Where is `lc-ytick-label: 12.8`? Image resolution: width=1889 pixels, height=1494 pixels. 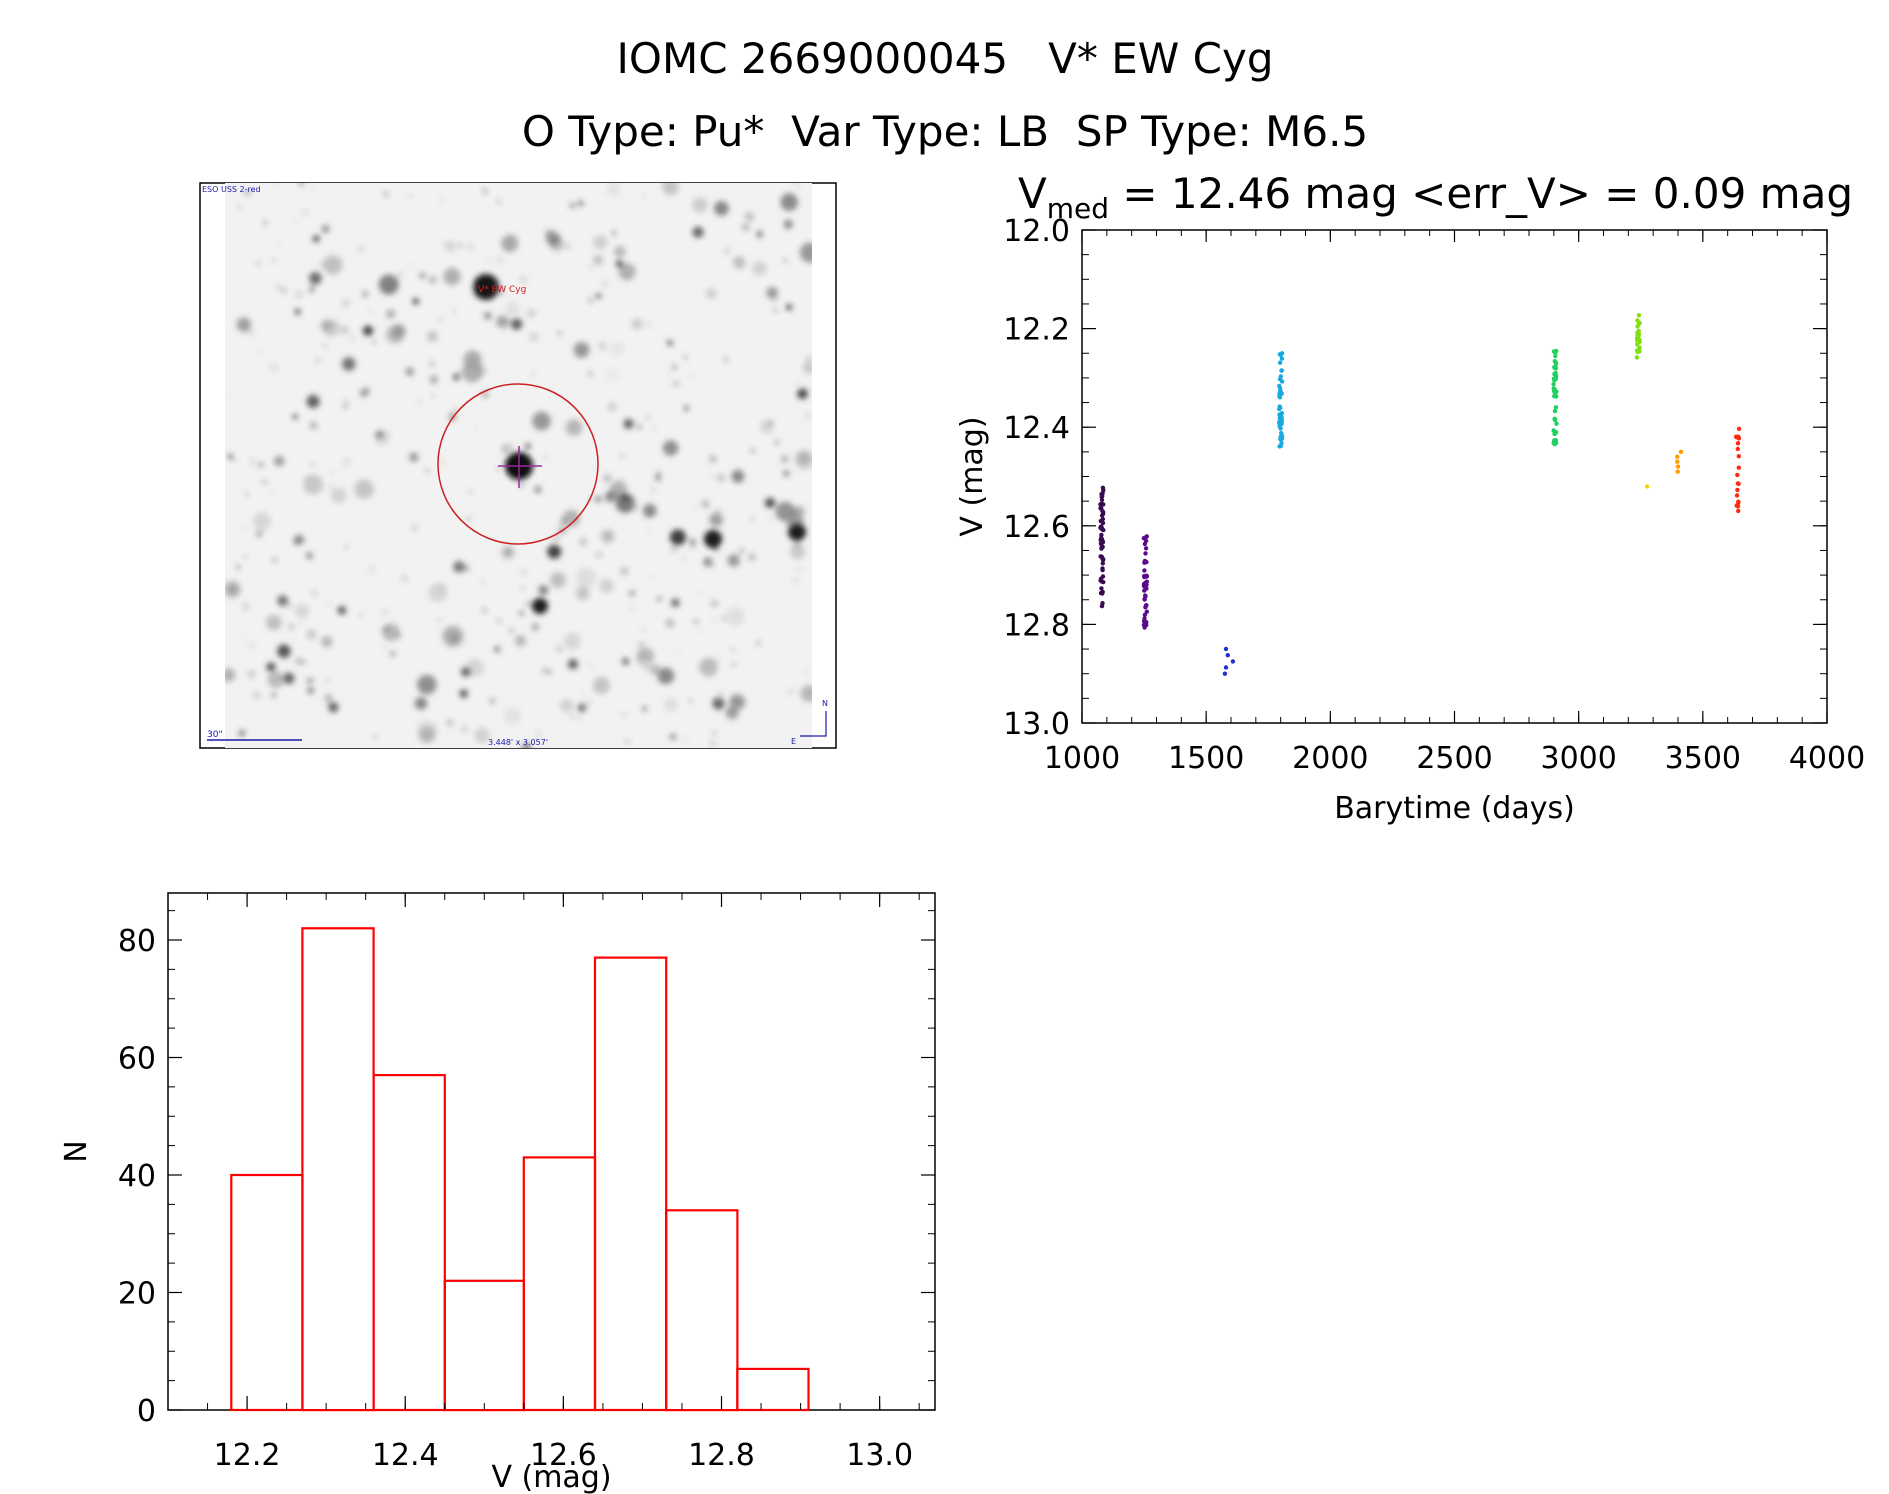
lc-ytick-label: 12.8 is located at coordinates (1036, 625).